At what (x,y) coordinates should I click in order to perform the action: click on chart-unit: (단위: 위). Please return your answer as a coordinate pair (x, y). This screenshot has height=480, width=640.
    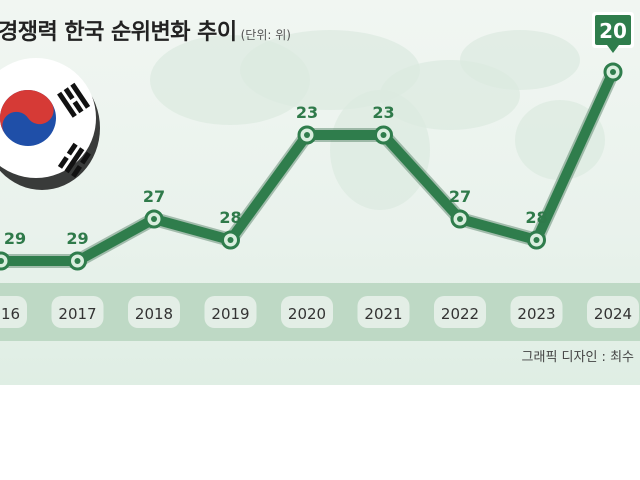
    Looking at the image, I should click on (265, 35).